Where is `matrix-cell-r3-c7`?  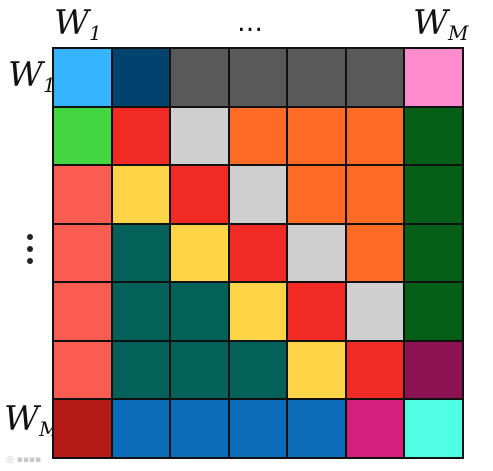
matrix-cell-r3-c7 is located at coordinates (433, 194).